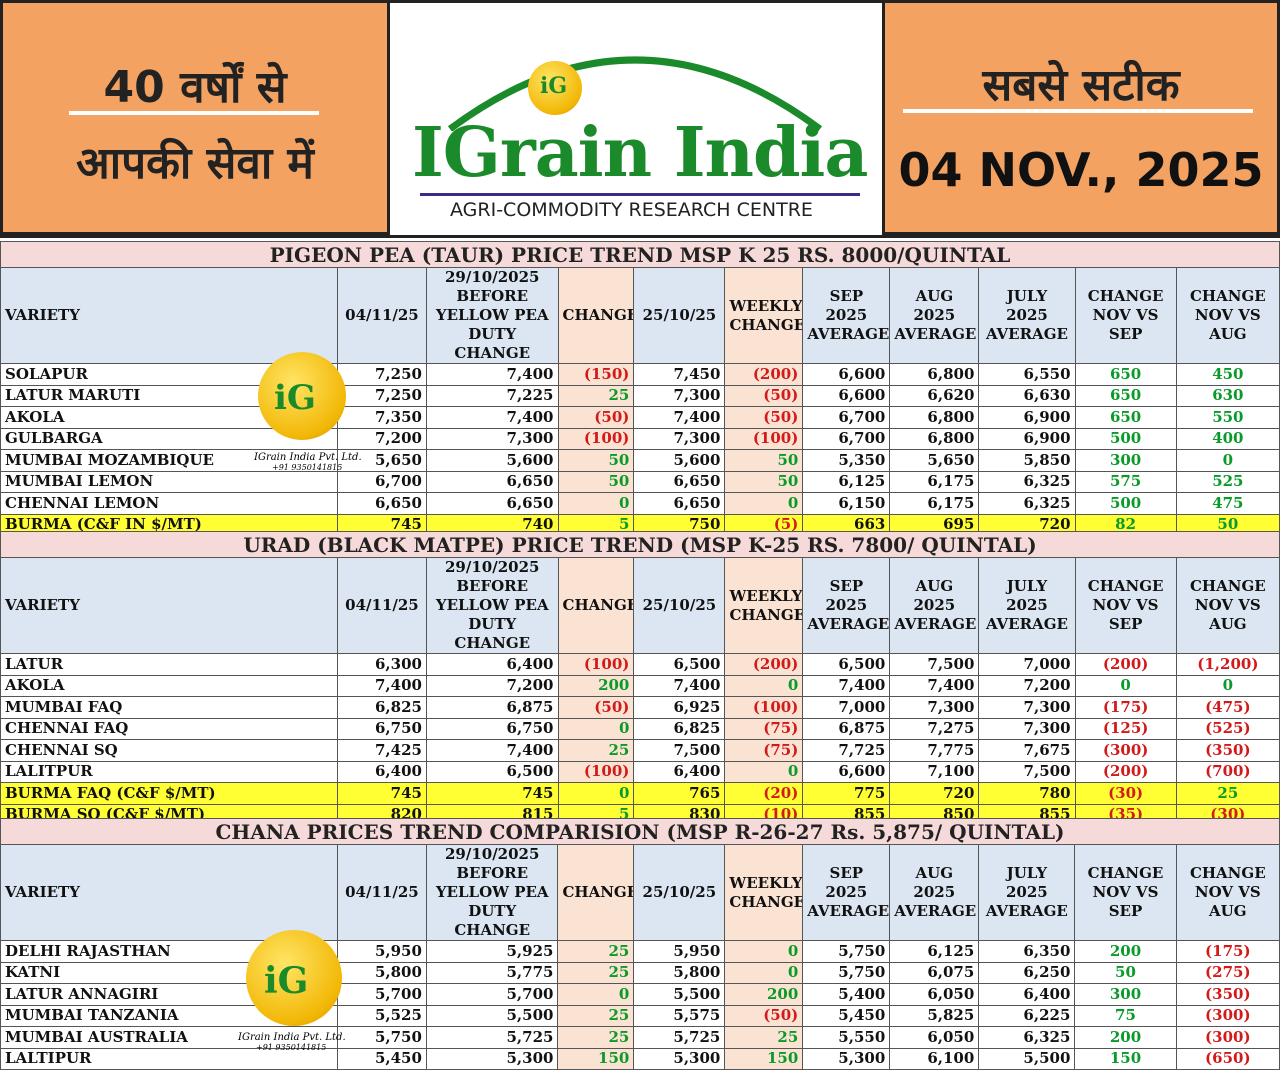 The width and height of the screenshot is (1280, 1070). What do you see at coordinates (934, 972) in the screenshot?
I see `price-cell: 6,075` at bounding box center [934, 972].